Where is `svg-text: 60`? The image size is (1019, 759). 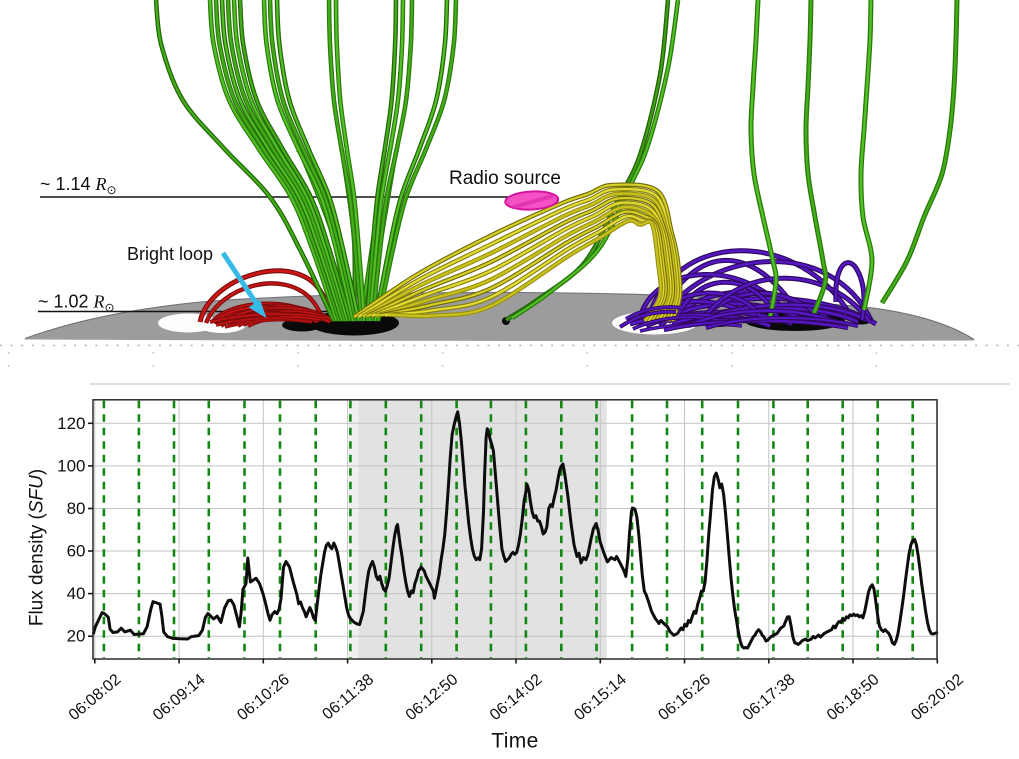 svg-text: 60 is located at coordinates (76, 551).